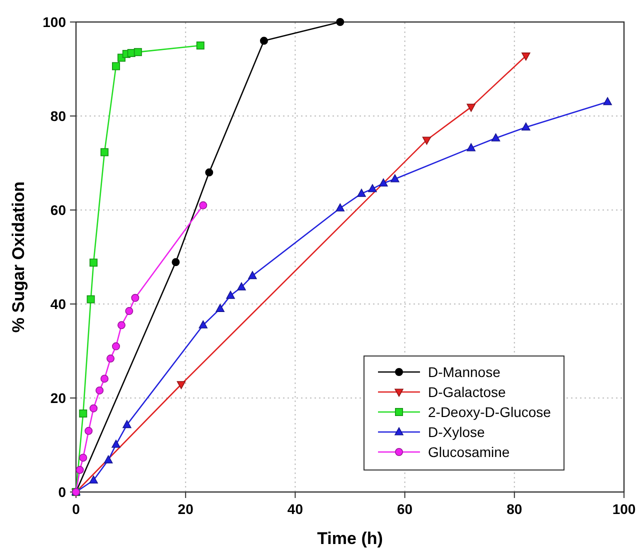  I want to click on legend-label: D-Galactose, so click(467, 392).